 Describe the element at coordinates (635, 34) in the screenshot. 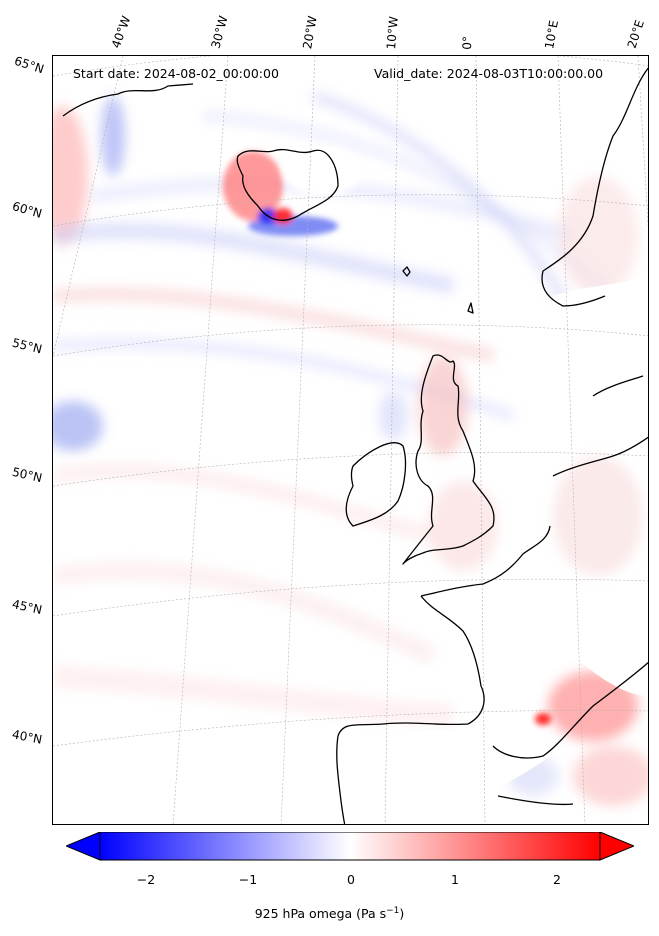

I see `lon-label-20e: 20°E` at that location.